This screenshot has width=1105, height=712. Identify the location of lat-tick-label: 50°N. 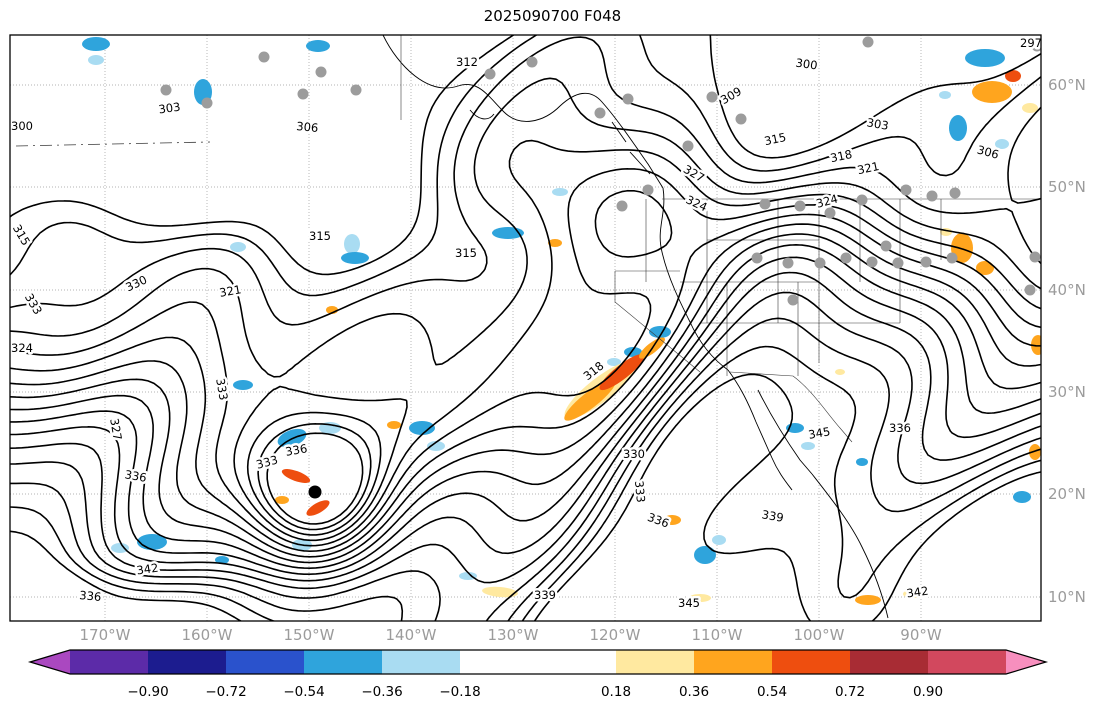
(1067, 187).